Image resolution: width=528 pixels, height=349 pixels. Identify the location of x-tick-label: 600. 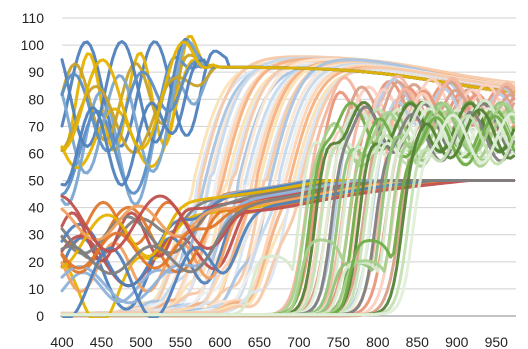
(220, 341).